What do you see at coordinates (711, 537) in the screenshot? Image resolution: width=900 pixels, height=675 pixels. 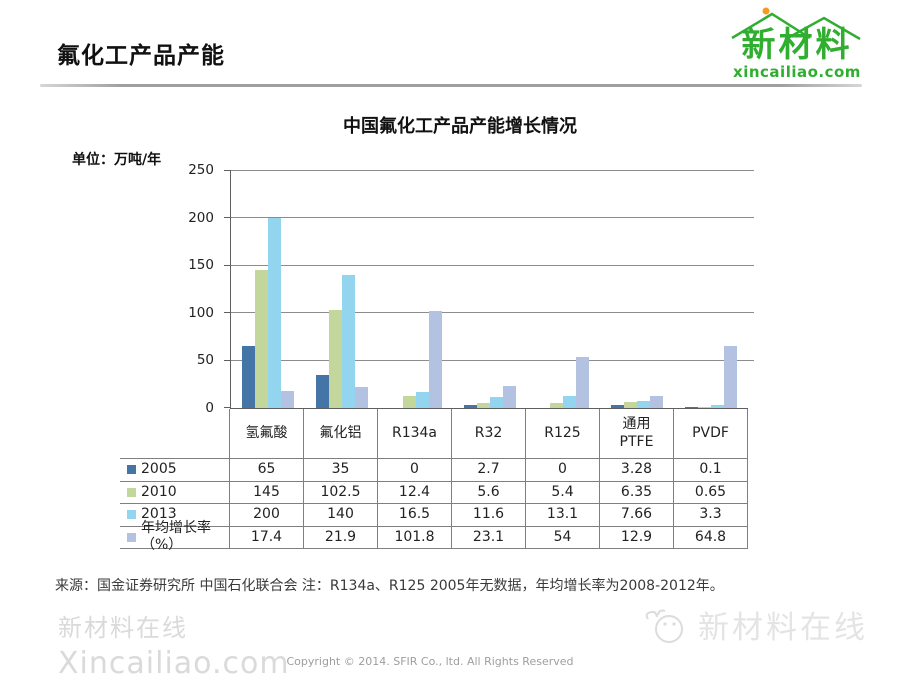 I see `table-cell: 64.8` at bounding box center [711, 537].